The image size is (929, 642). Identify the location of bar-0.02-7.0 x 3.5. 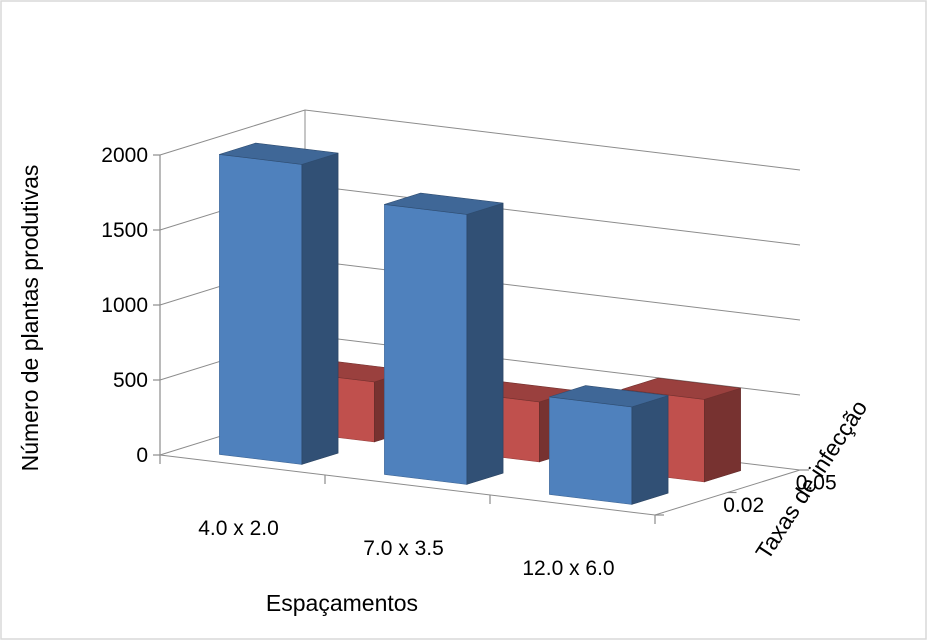
(444, 338).